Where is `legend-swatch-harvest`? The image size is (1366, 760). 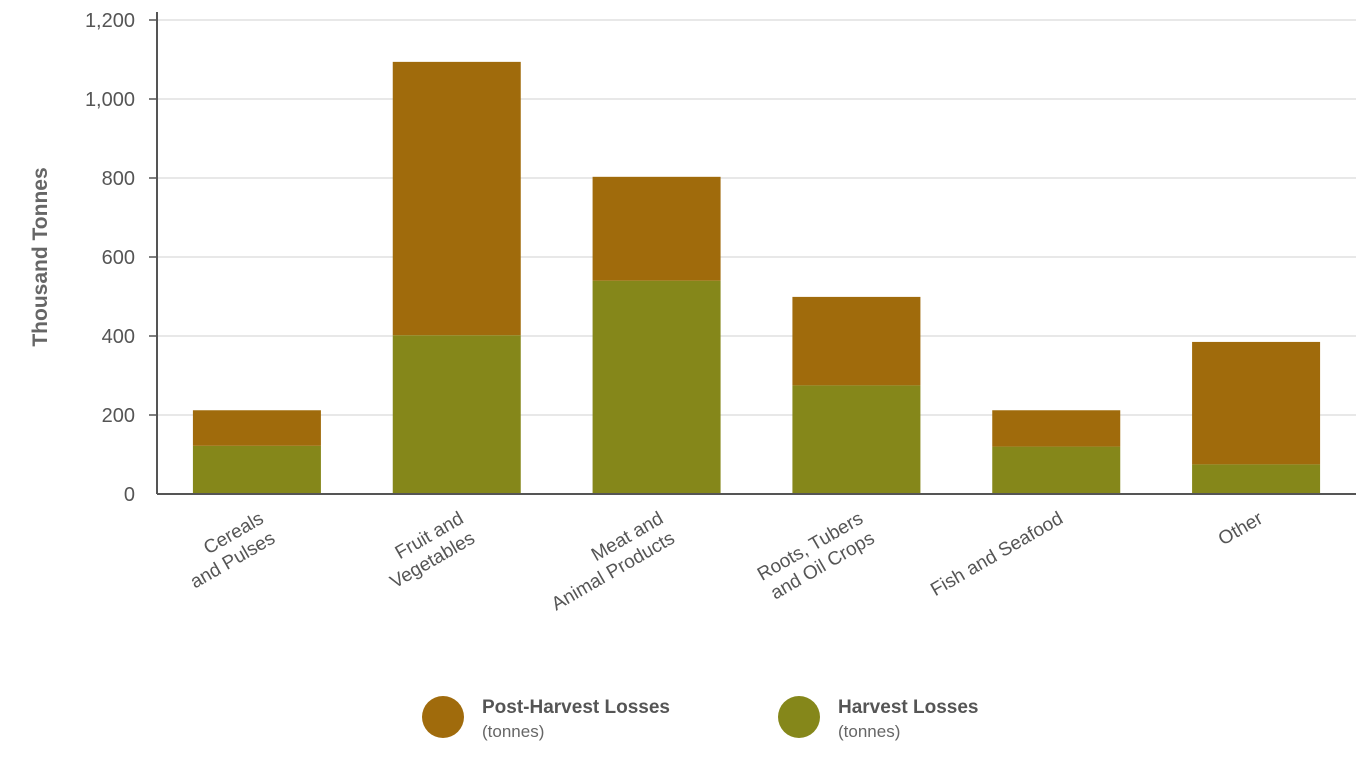
legend-swatch-harvest is located at coordinates (799, 717).